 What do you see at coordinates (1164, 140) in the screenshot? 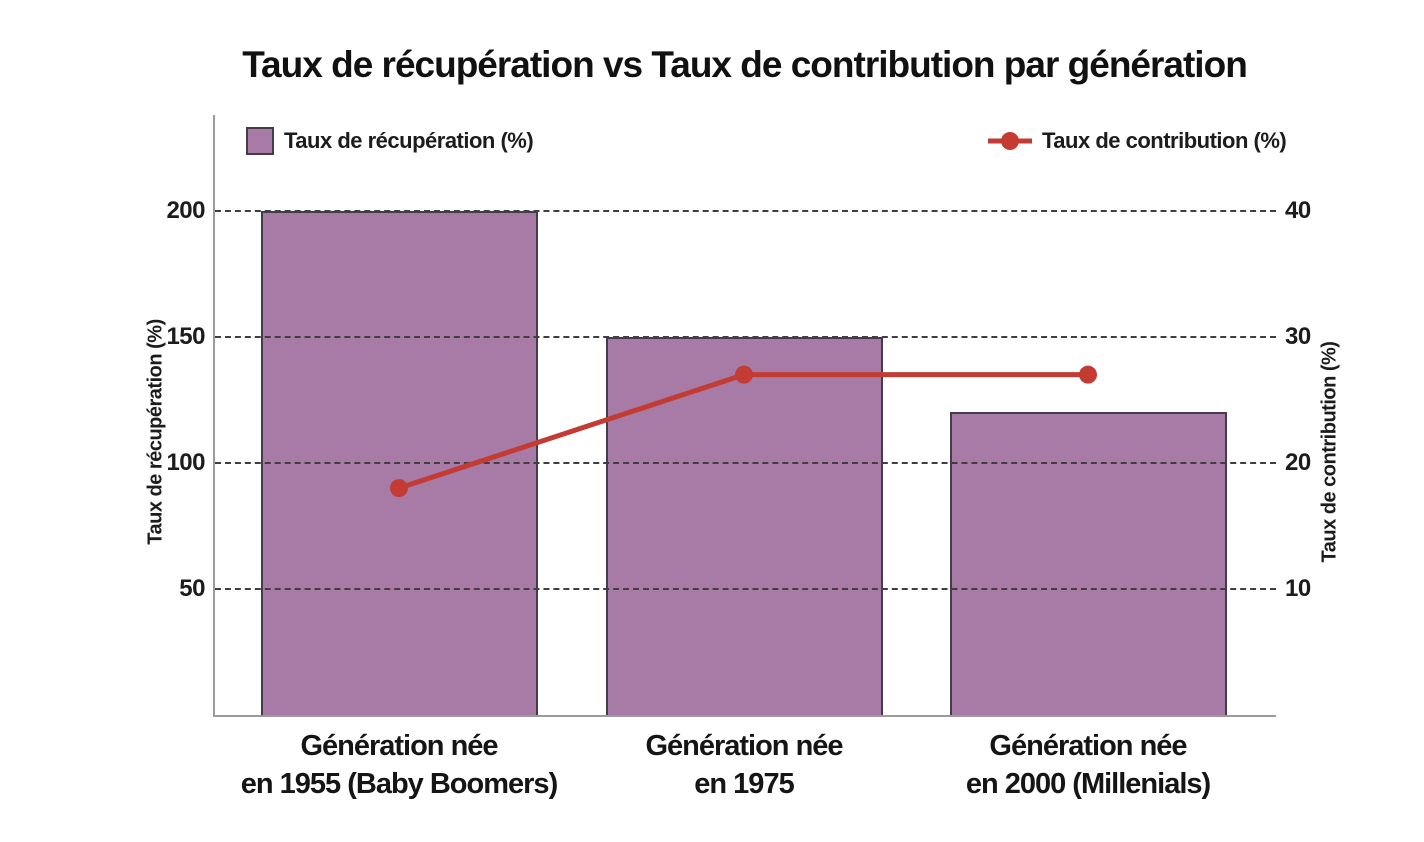
I see `legend-label-contribution: Taux de contribution (%)` at bounding box center [1164, 140].